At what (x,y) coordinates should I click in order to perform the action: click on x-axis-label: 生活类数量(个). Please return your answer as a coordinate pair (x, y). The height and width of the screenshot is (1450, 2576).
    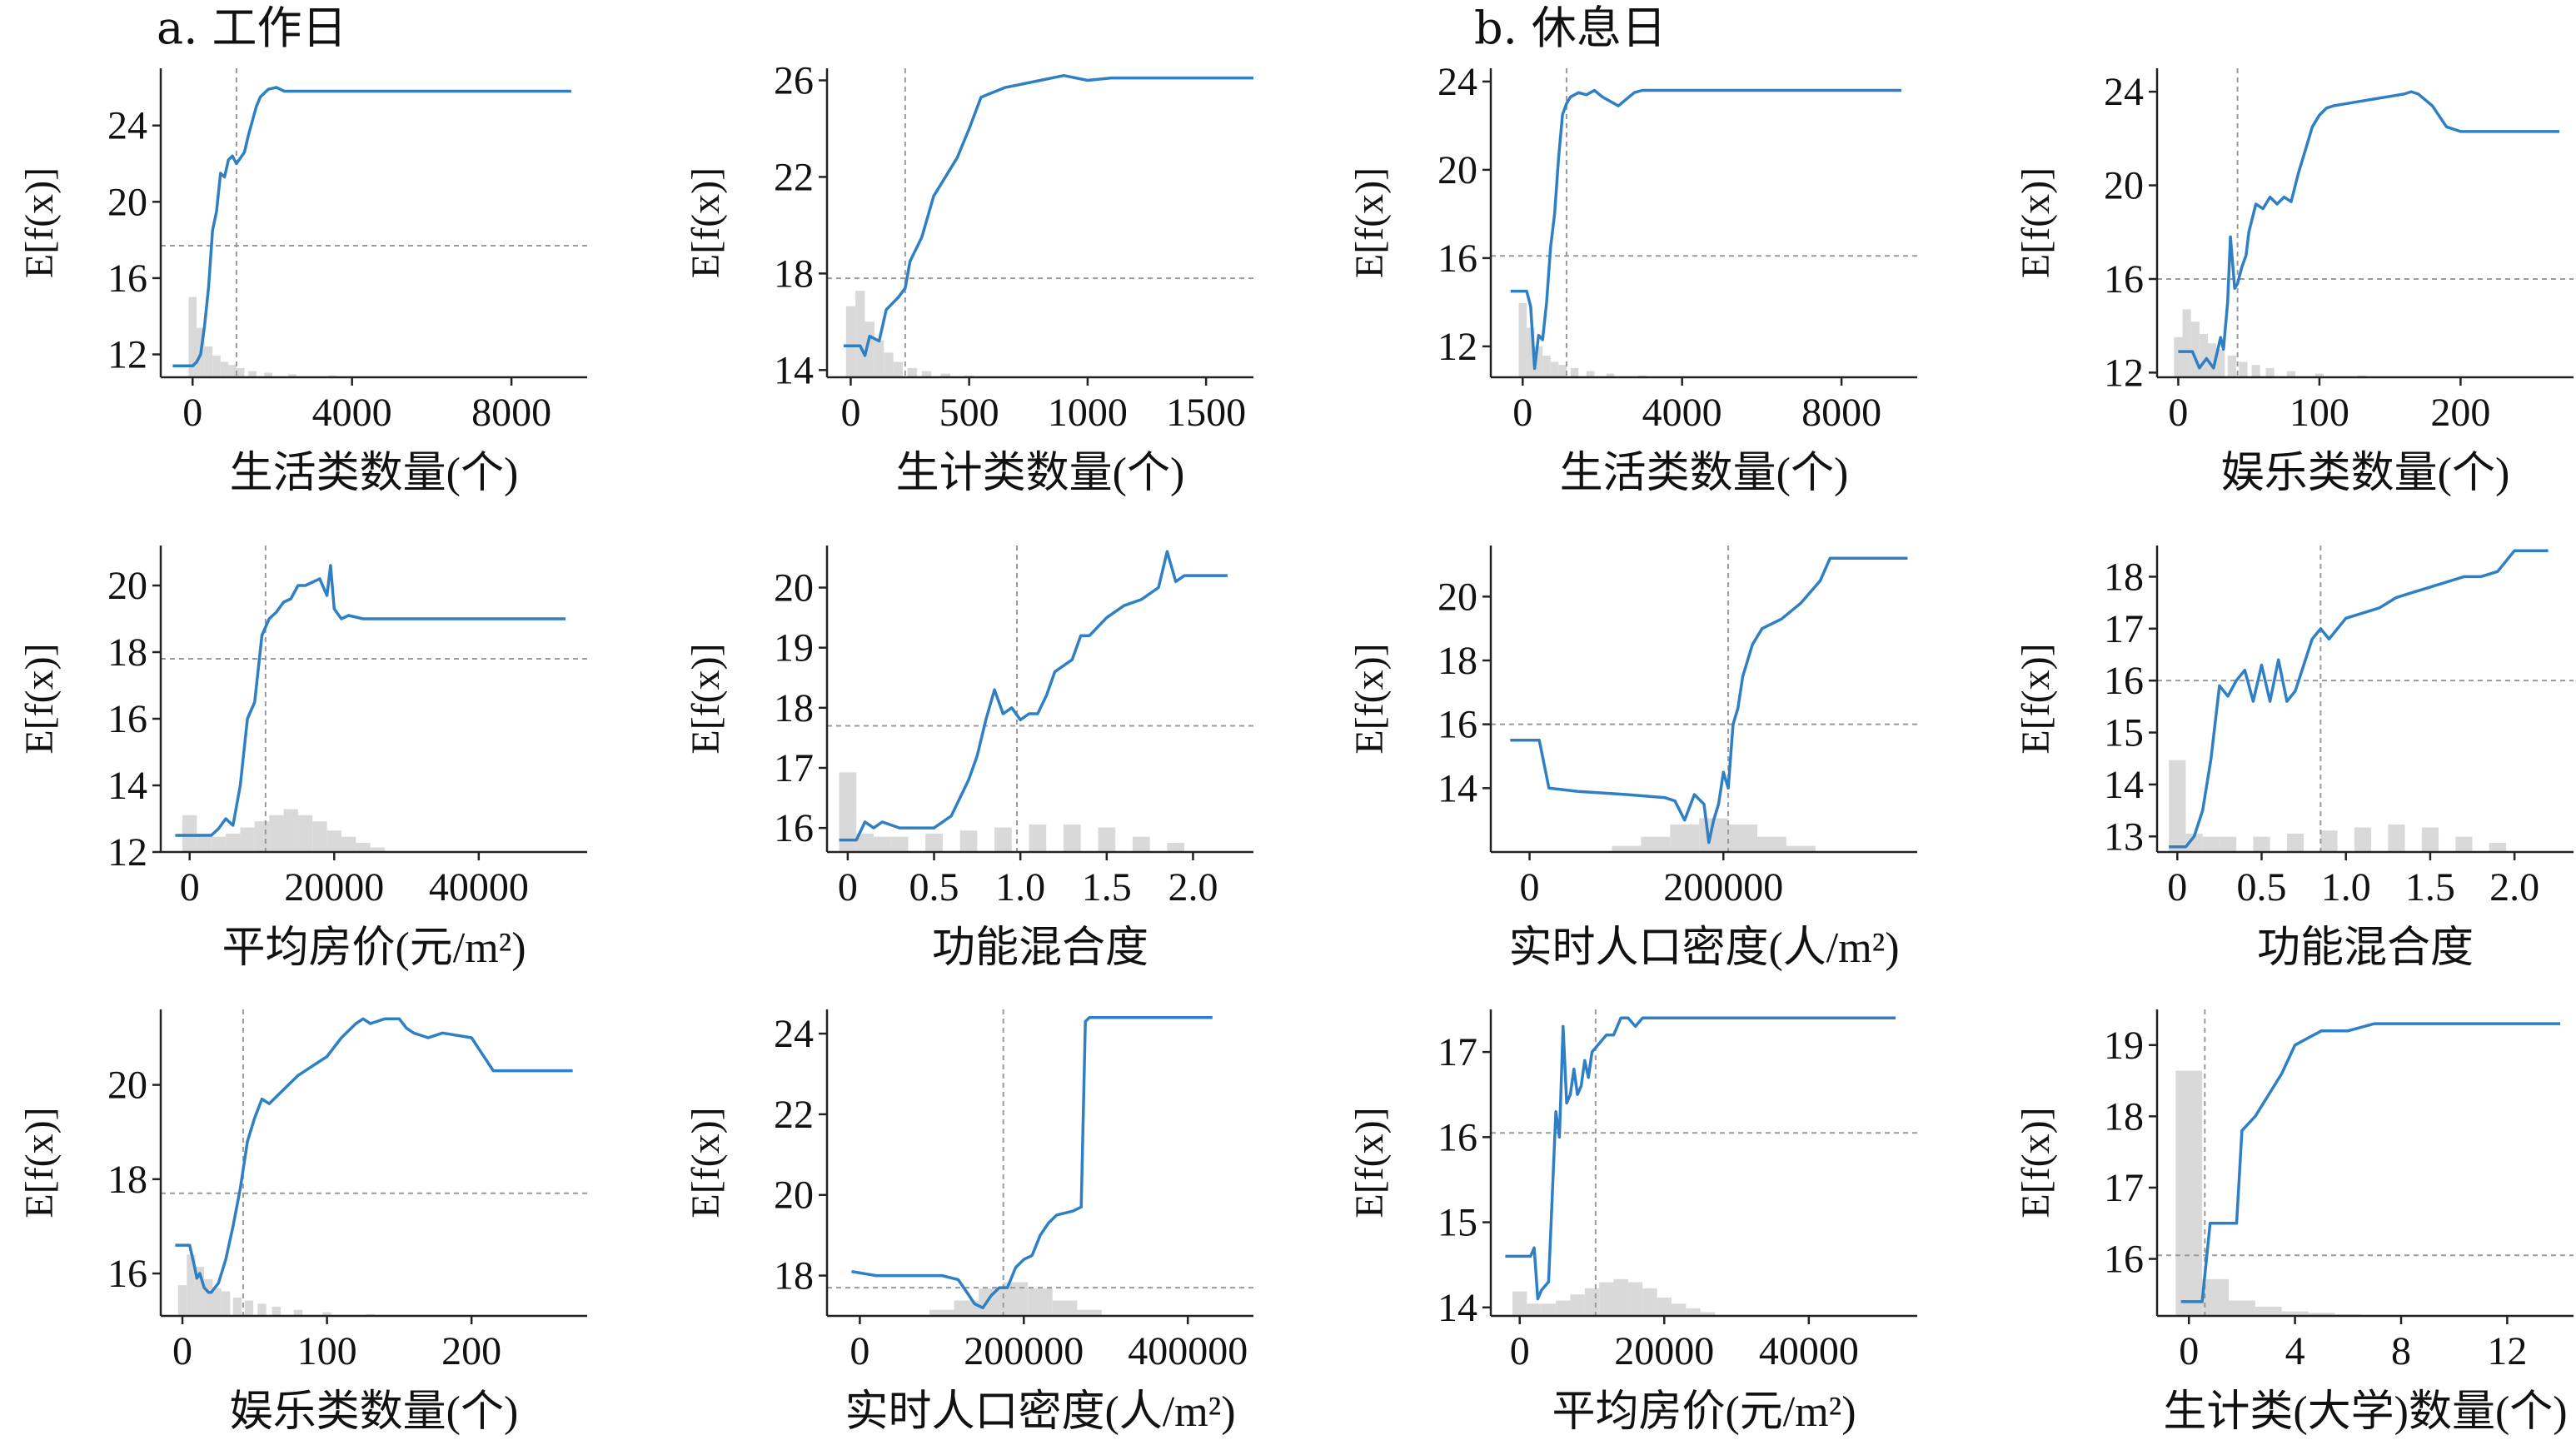
    Looking at the image, I should click on (1704, 473).